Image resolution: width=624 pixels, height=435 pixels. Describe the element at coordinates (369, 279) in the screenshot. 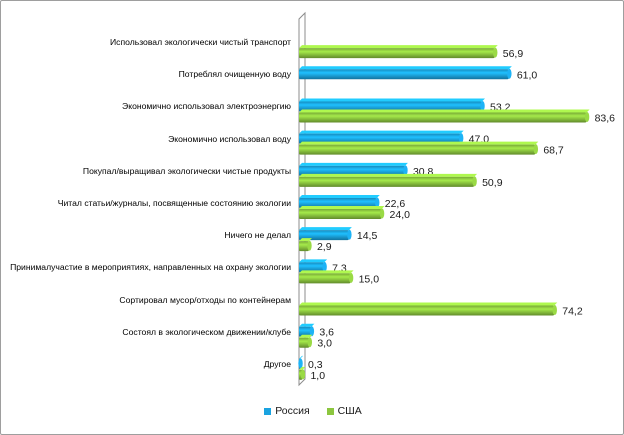

I see `data-label-usa: 15,0` at that location.